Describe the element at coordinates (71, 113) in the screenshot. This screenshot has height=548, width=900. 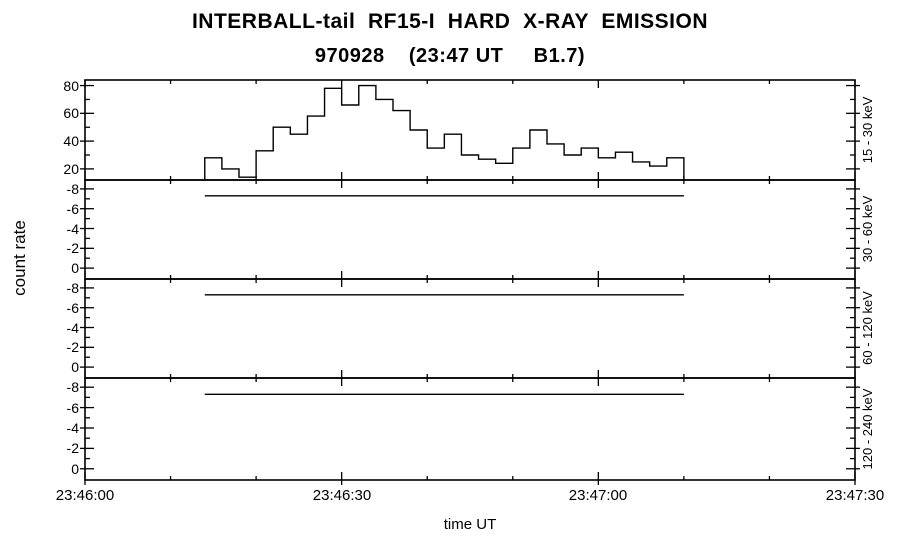
I see `y-tick-label: 60` at that location.